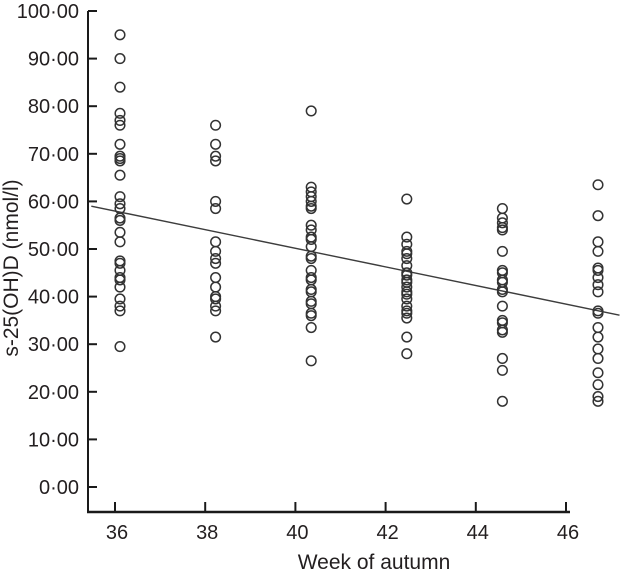 This screenshot has height=583, width=622. Describe the element at coordinates (478, 533) in the screenshot. I see `x-tick-label: 44` at that location.